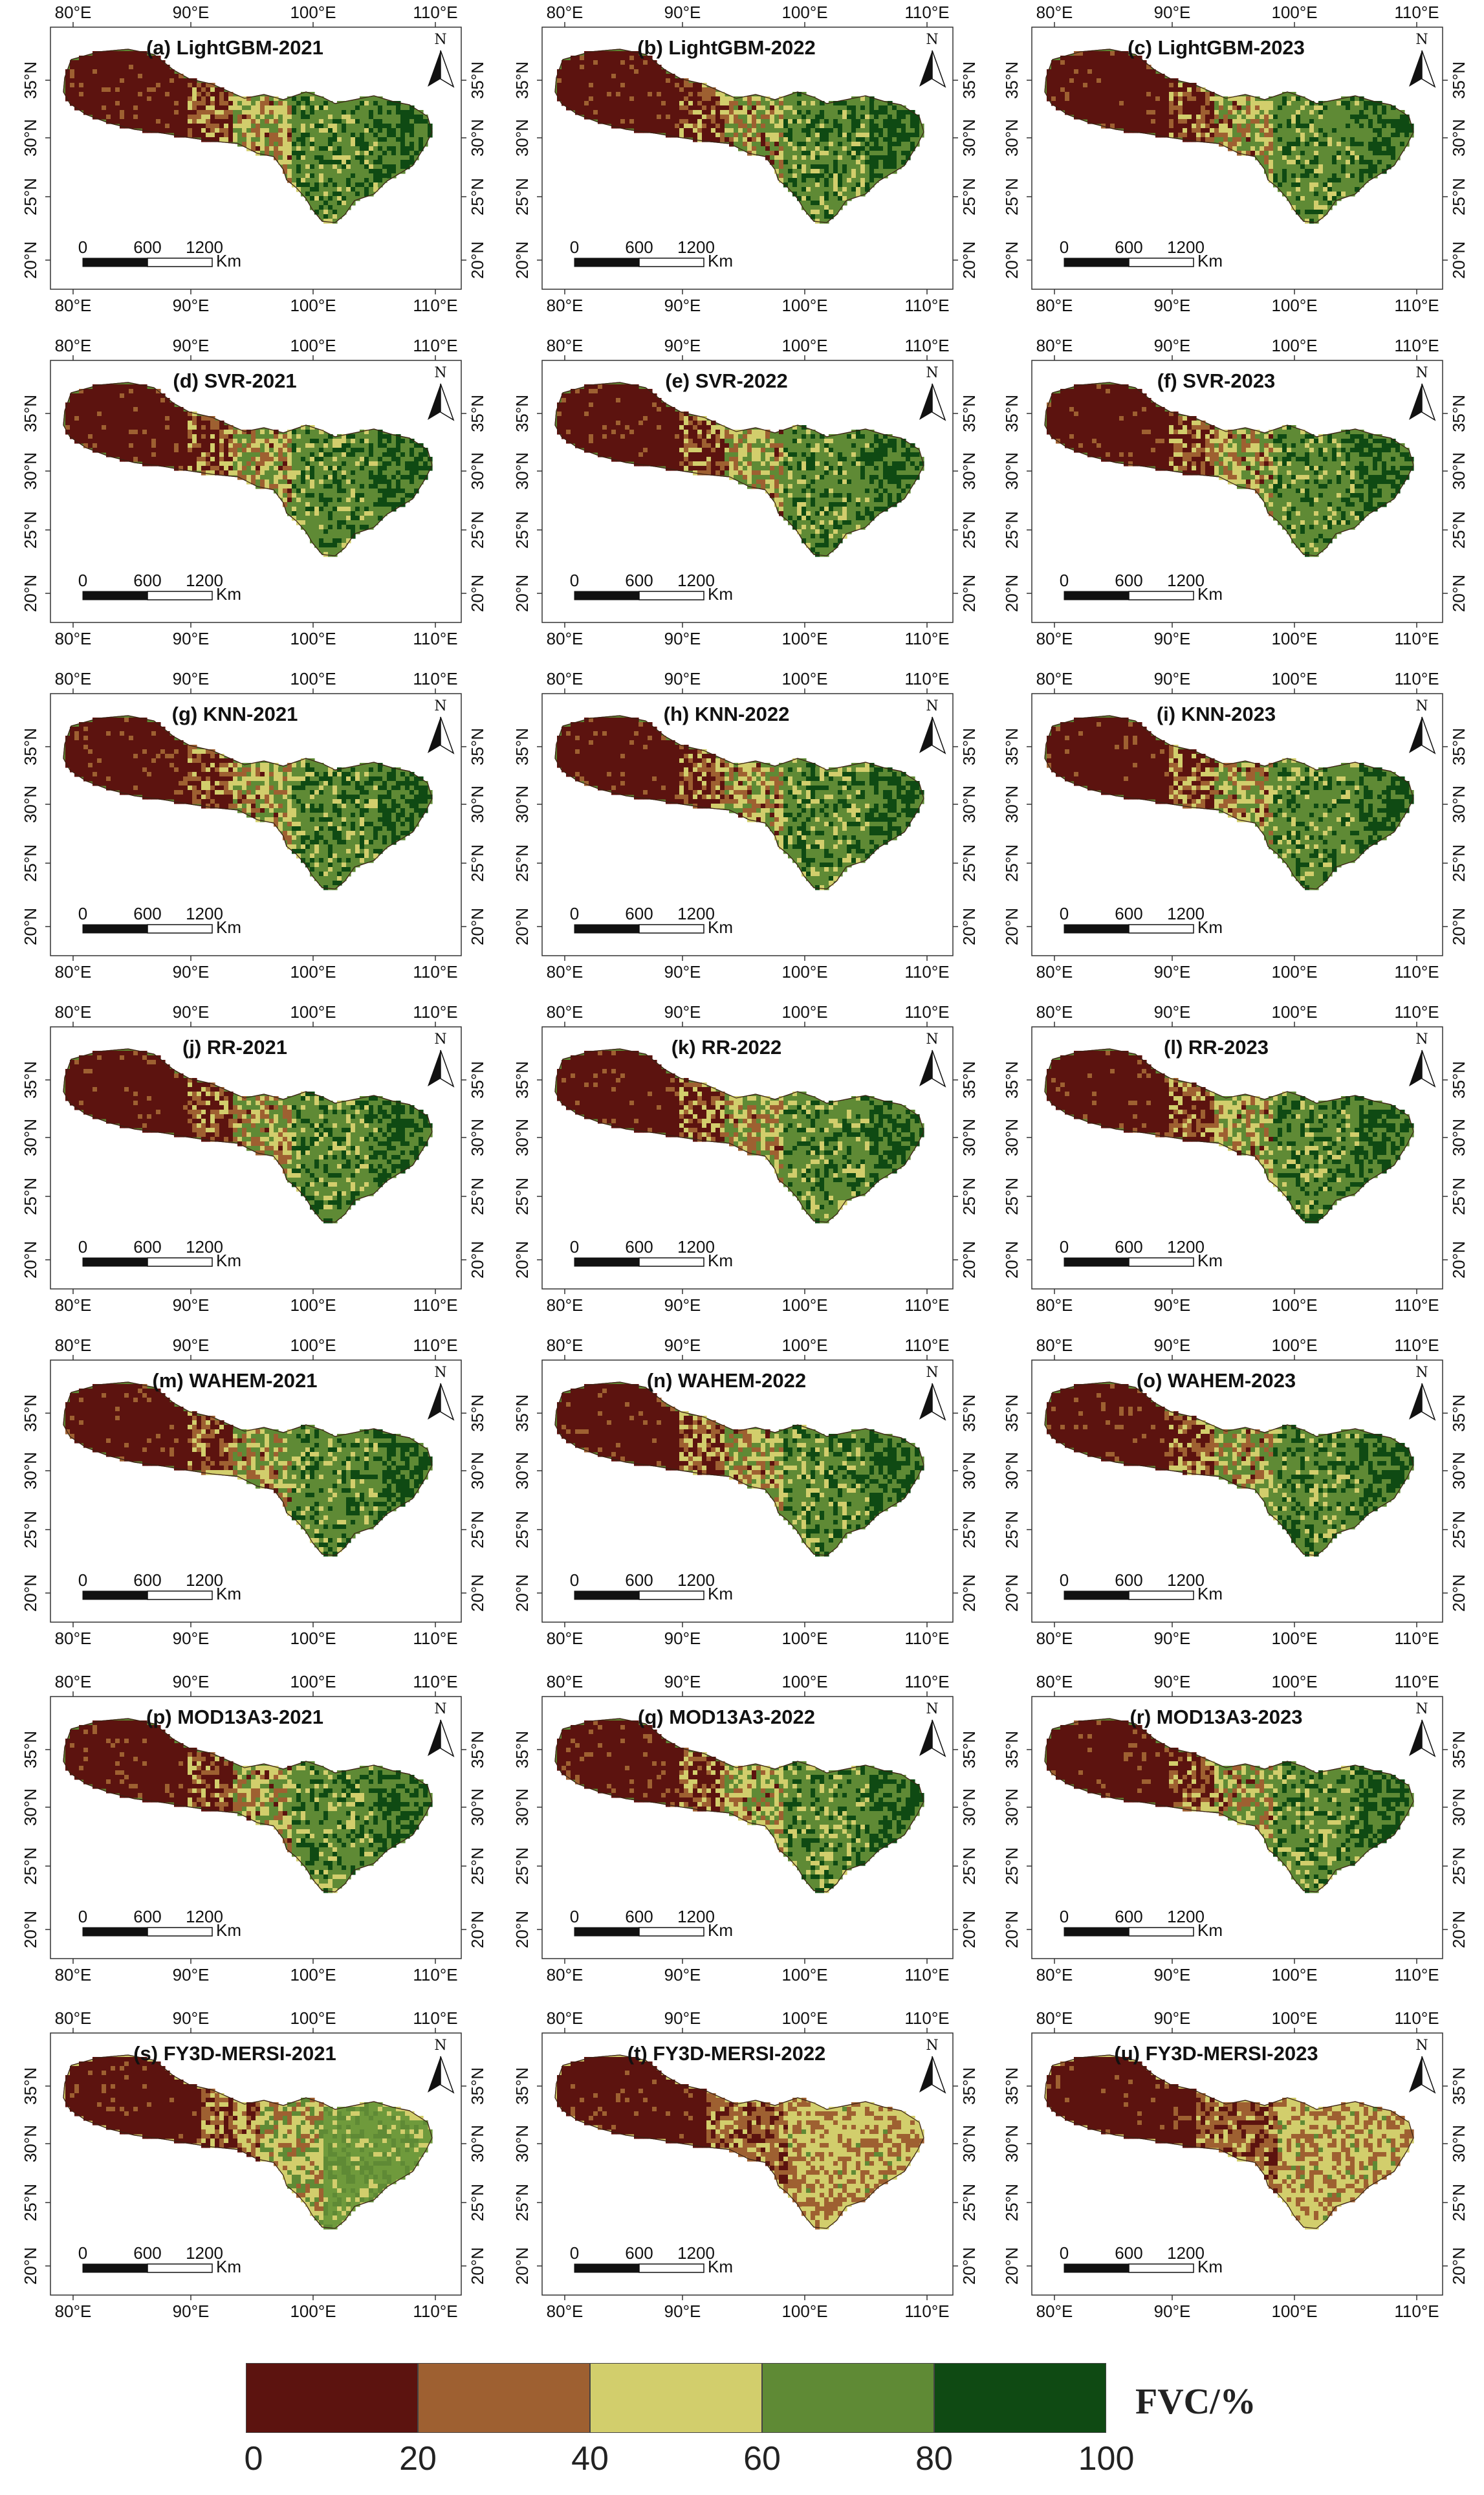 The image size is (1484, 2495). What do you see at coordinates (727, 714) in the screenshot?
I see `panel-title: (h) KNN-2022` at bounding box center [727, 714].